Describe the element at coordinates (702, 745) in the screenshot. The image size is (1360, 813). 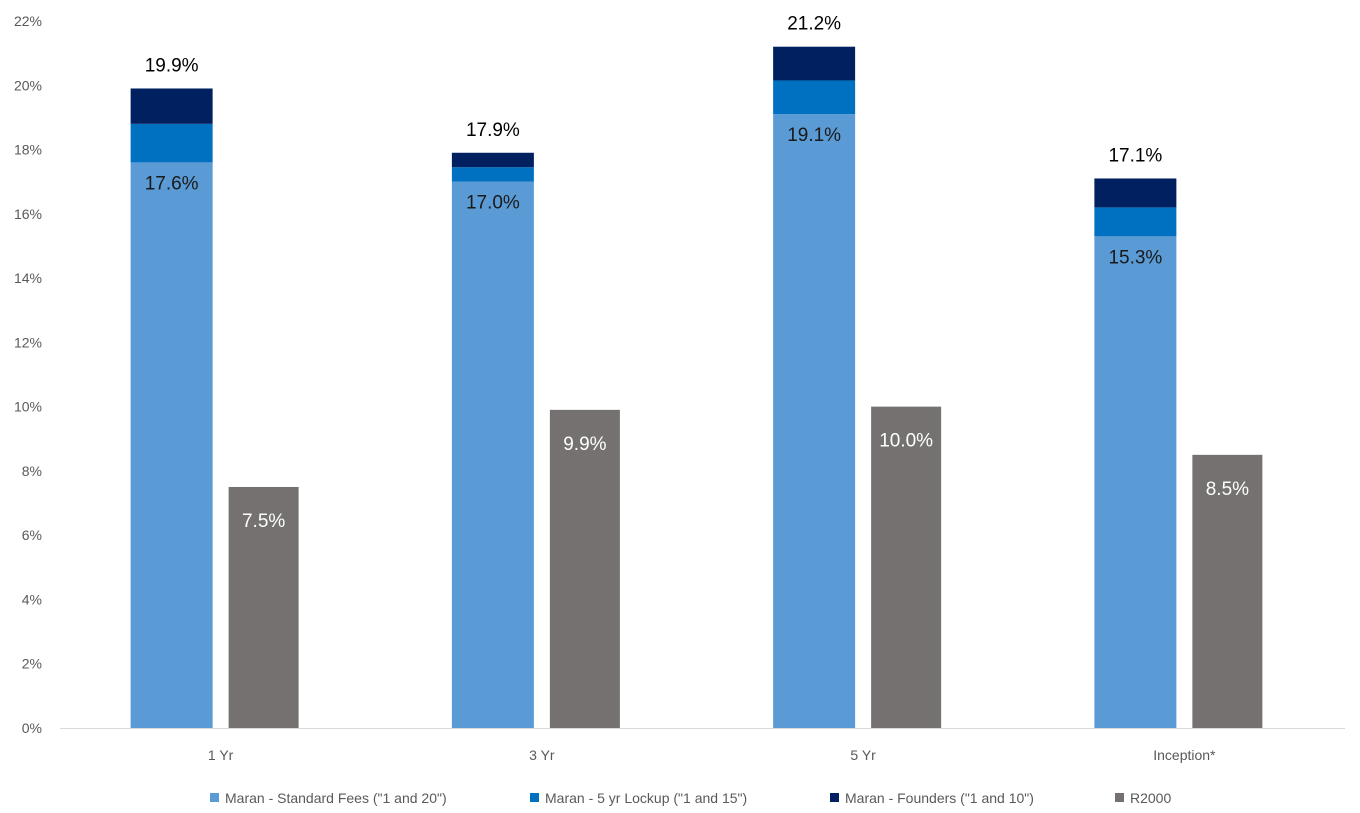
I see `x-axis: 1 Yr 3 Yr 5 Yr Inception*` at that location.